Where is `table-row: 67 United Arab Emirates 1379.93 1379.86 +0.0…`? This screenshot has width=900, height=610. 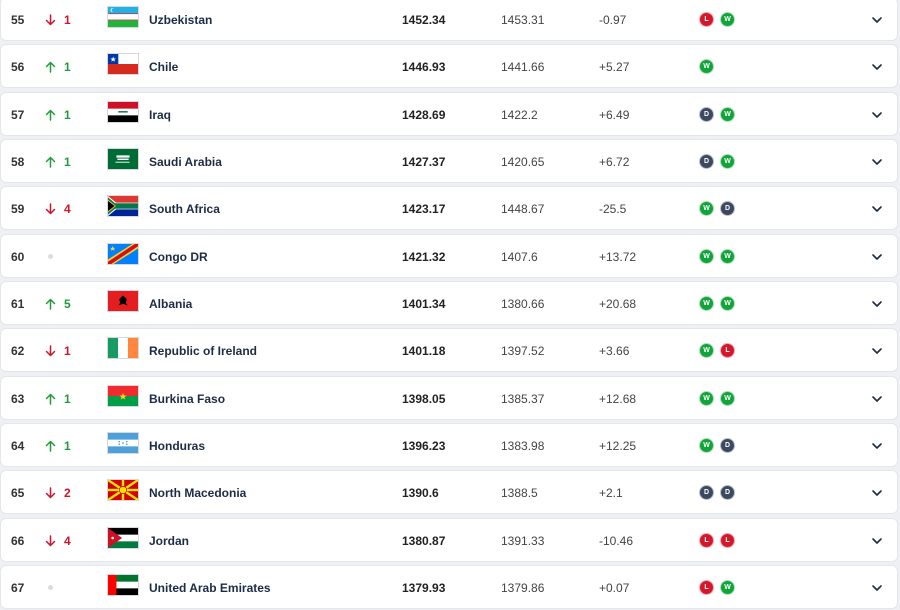 table-row: 67 United Arab Emirates 1379.93 1379.86 +0.0… is located at coordinates (449, 587).